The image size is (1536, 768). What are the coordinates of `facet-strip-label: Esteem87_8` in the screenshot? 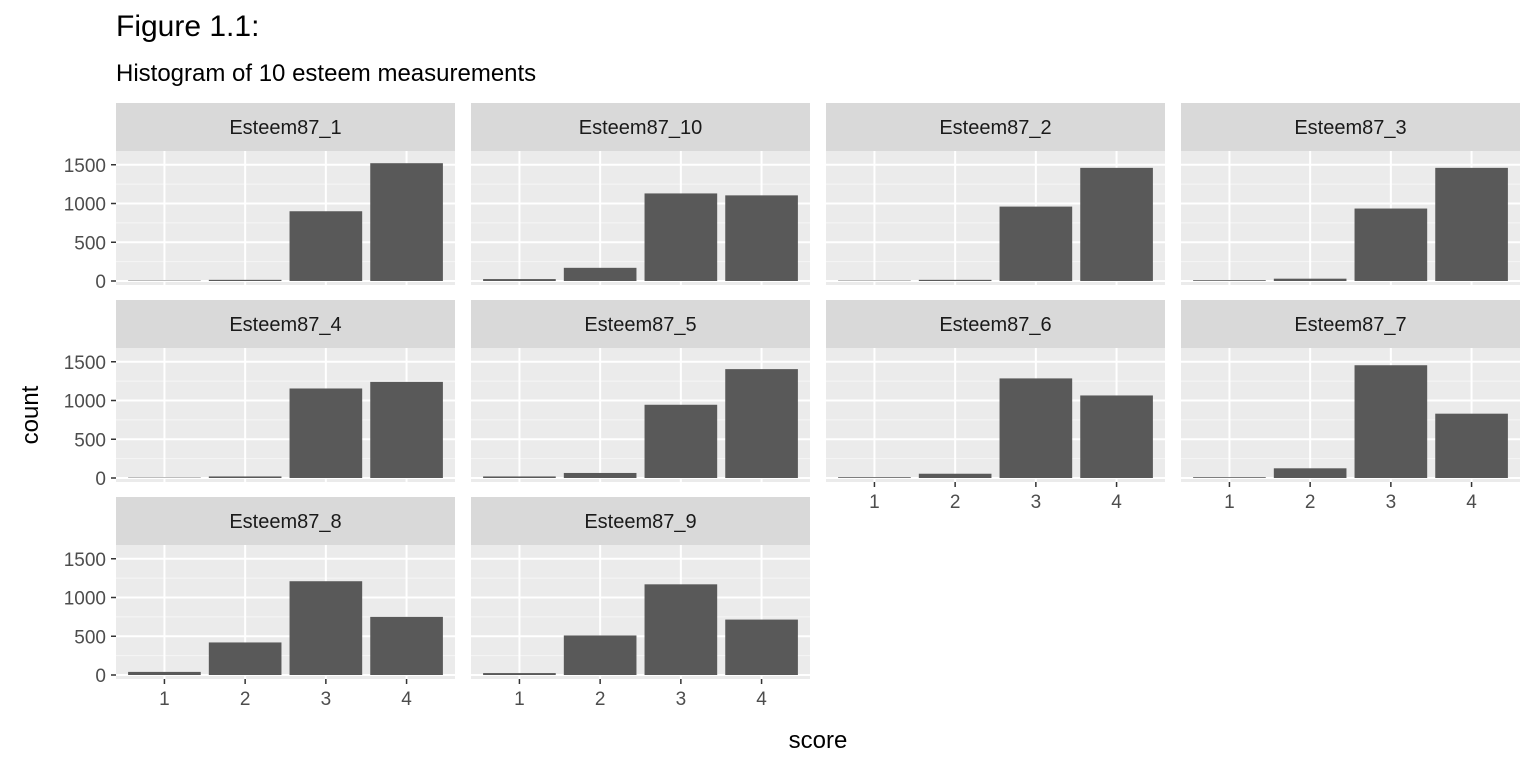 It's located at (285, 522).